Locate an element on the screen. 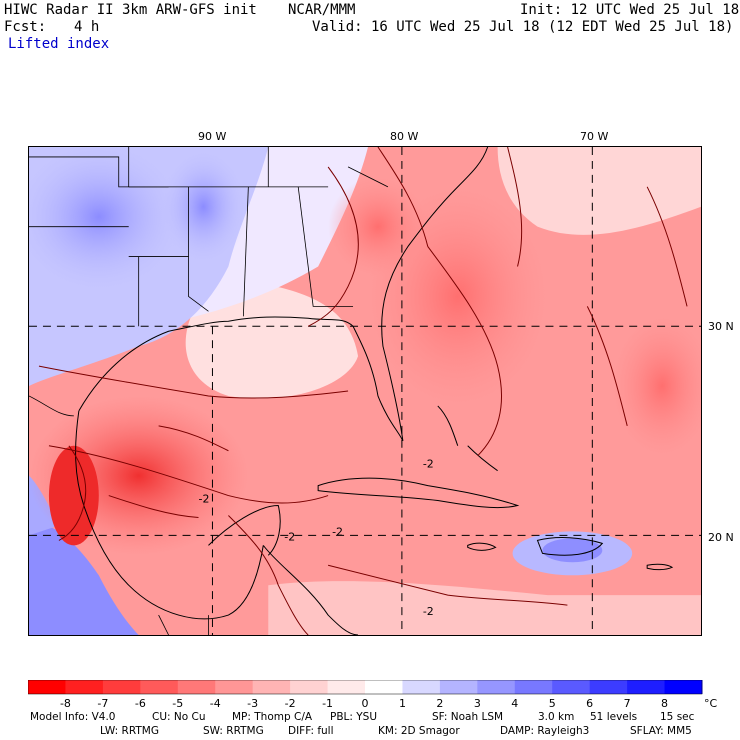  stable-region-mexico is located at coordinates (84, 579).